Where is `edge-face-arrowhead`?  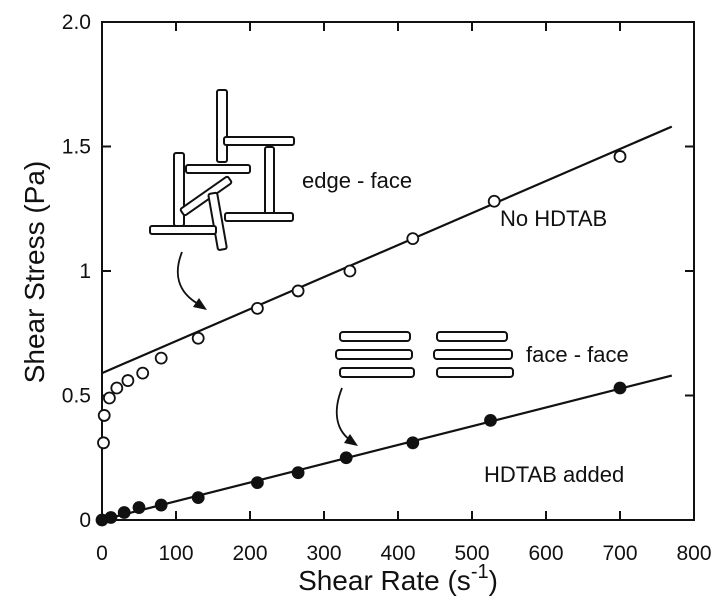 edge-face-arrowhead is located at coordinates (200, 304).